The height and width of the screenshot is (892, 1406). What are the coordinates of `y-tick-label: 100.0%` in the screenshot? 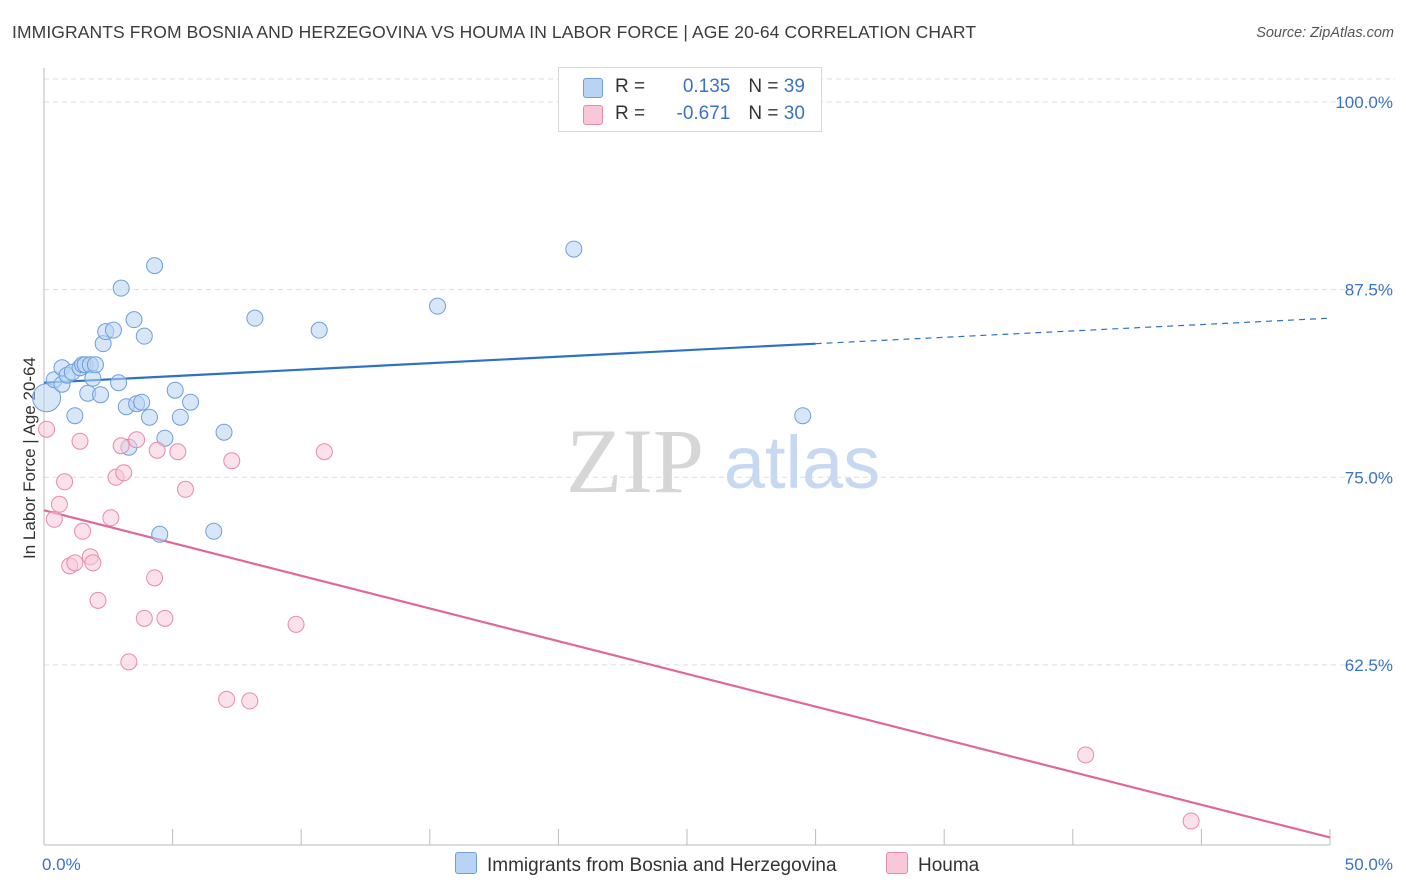 It's located at (1364, 102).